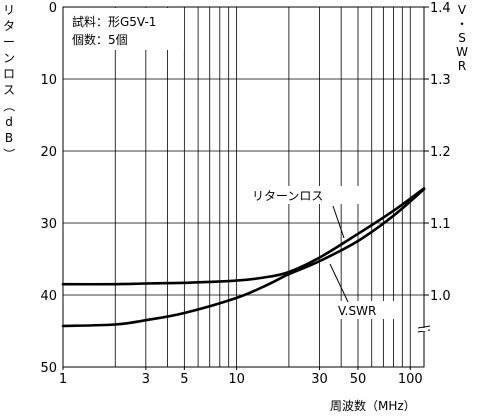 This screenshot has width=484, height=417. What do you see at coordinates (357, 311) in the screenshot?
I see `vswr-label-text: V.SWR` at bounding box center [357, 311].